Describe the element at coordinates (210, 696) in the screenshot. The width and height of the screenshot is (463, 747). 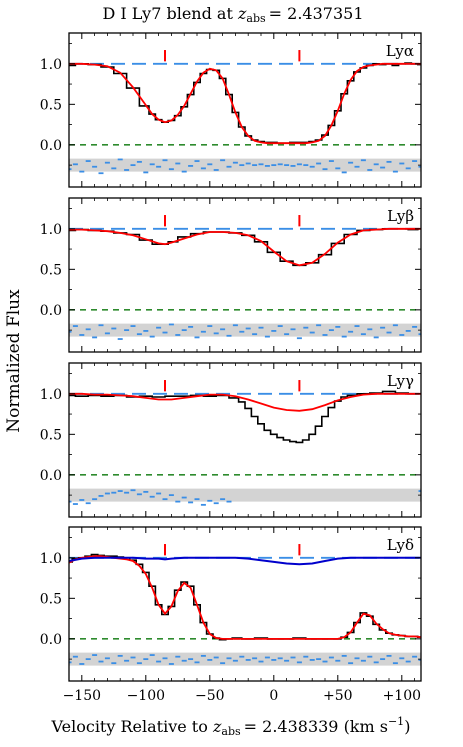
I see `x-tick-label: −50` at that location.